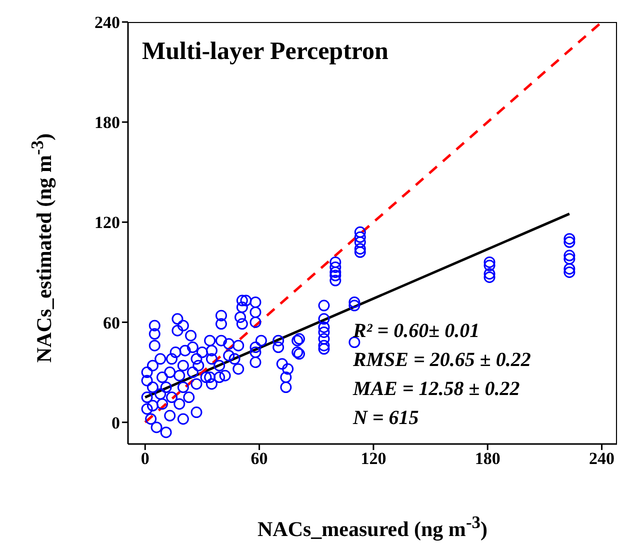 This screenshot has height=552, width=633. What do you see at coordinates (116, 422) in the screenshot?
I see `y-tick-label: 0` at bounding box center [116, 422].